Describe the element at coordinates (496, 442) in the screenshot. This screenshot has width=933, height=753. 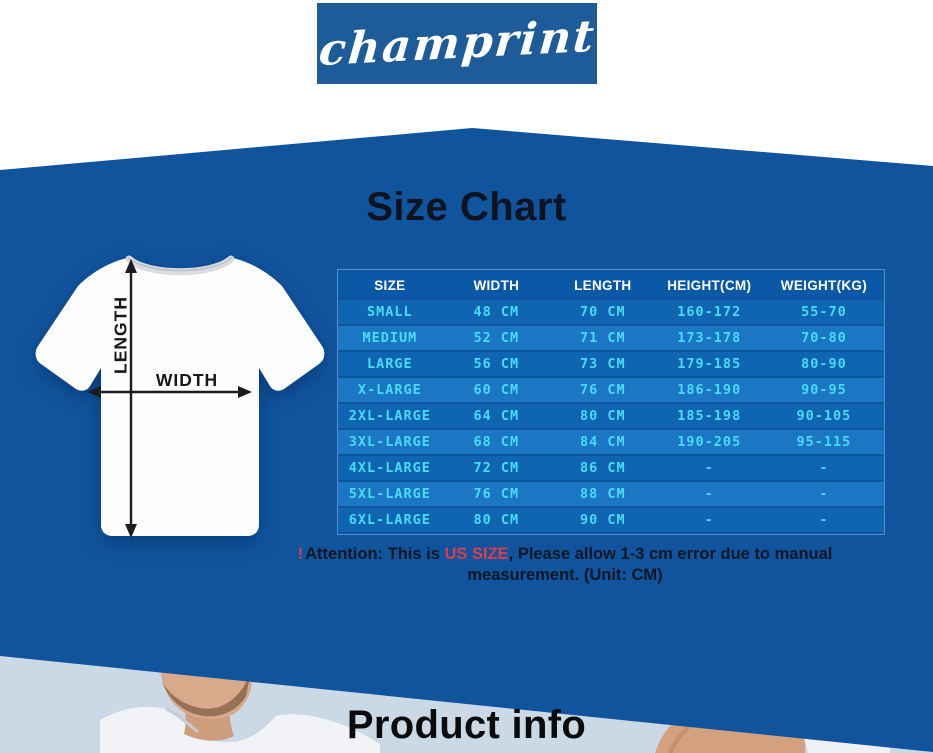
I see `cell-width: 68 CM` at that location.